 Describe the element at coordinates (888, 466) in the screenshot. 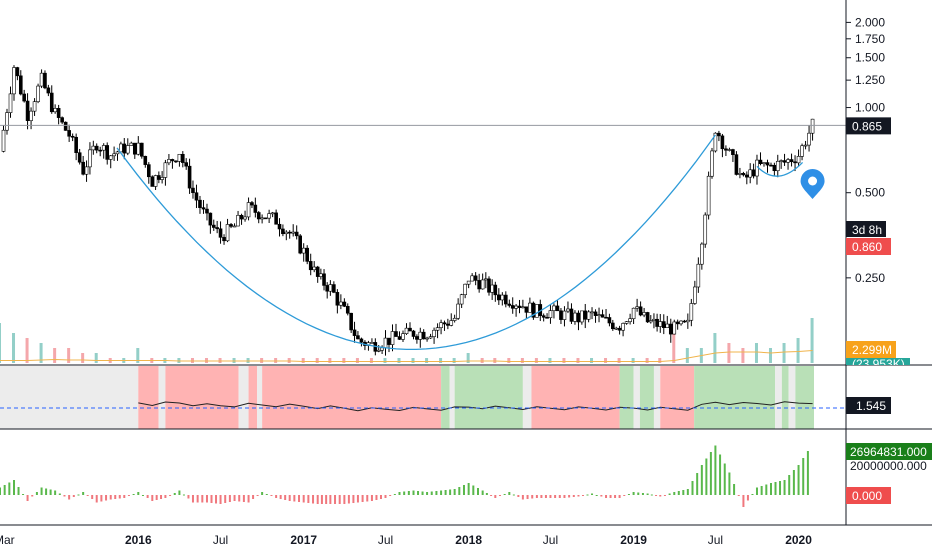

I see `momentum-mid-tick: 20000000.000` at that location.